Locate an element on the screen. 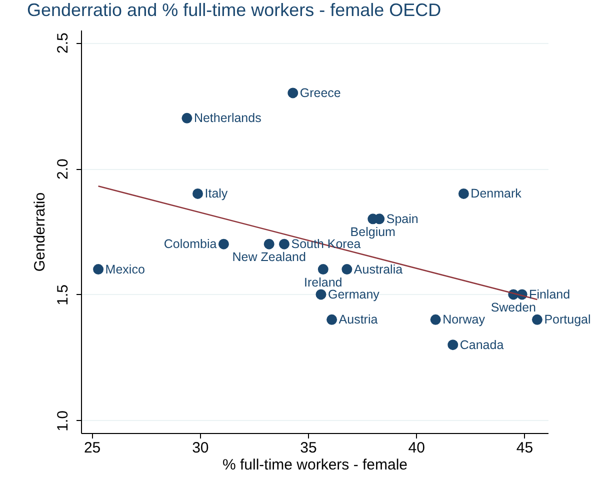 This screenshot has width=598, height=484. annotation: Mexico is located at coordinates (125, 269).